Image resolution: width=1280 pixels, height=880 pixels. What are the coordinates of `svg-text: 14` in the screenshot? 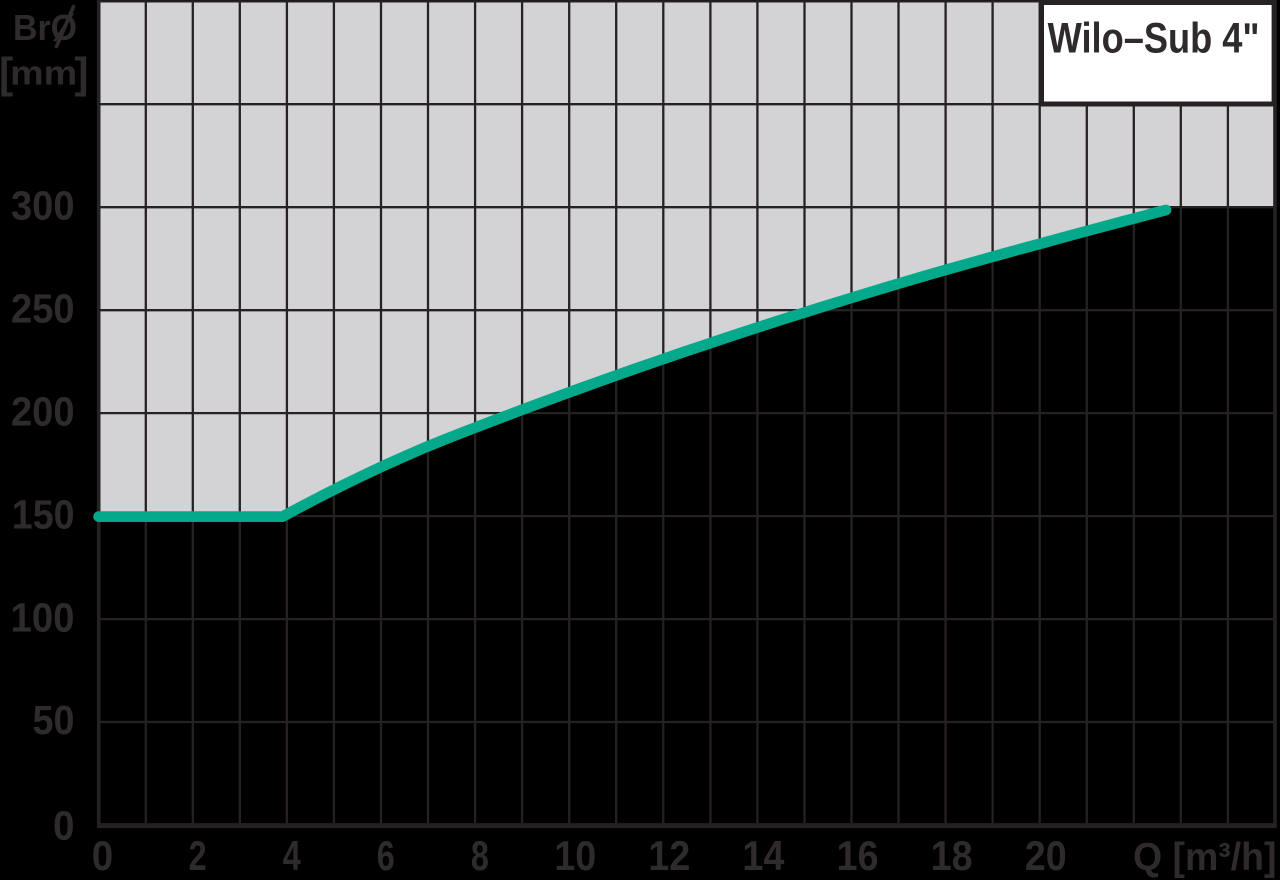 It's located at (763, 855).